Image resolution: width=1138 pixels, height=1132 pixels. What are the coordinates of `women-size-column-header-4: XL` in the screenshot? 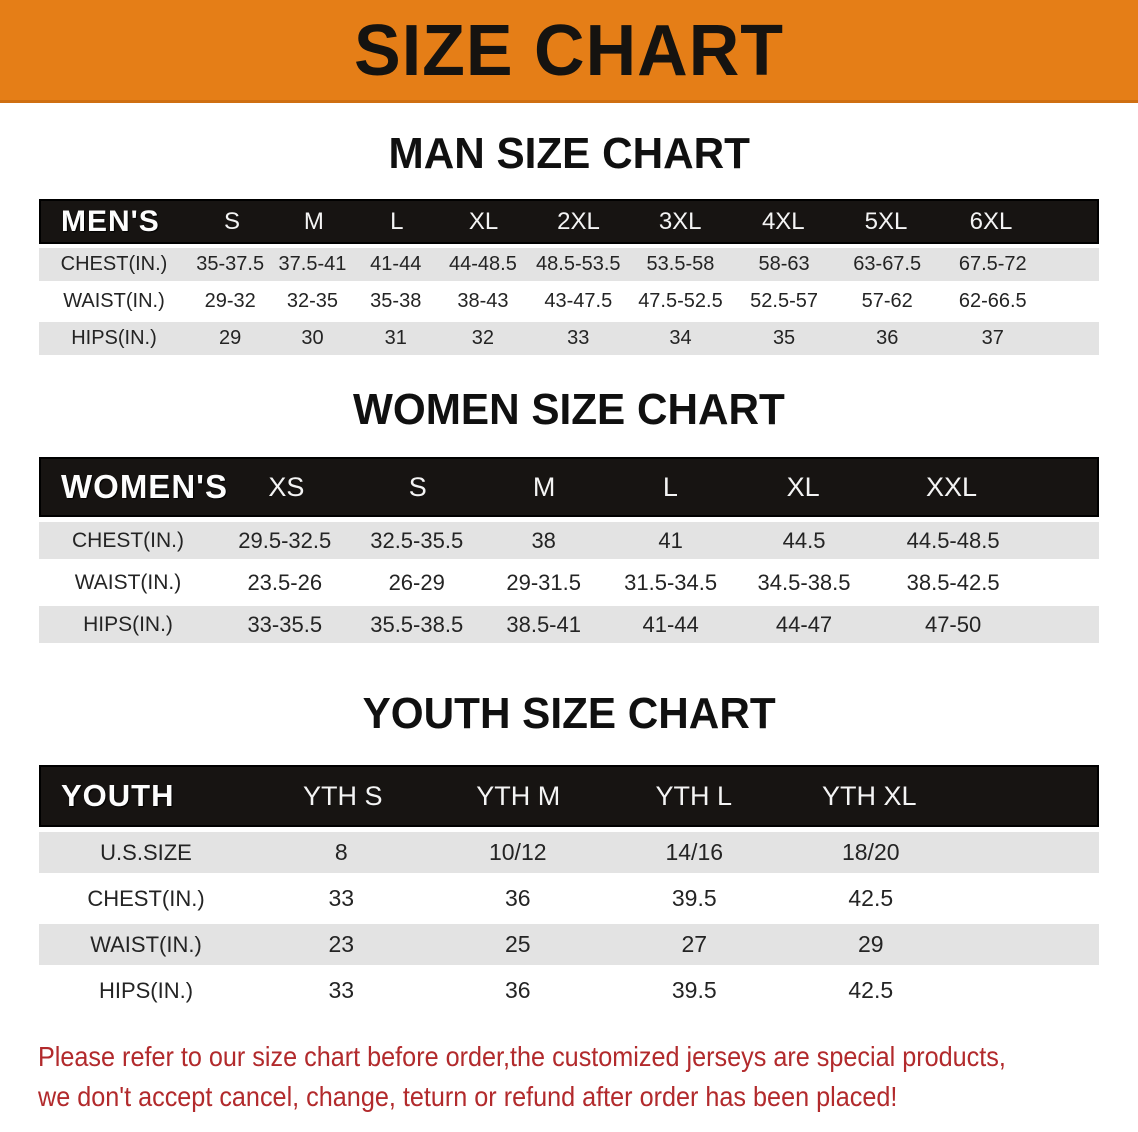 It's located at (803, 486).